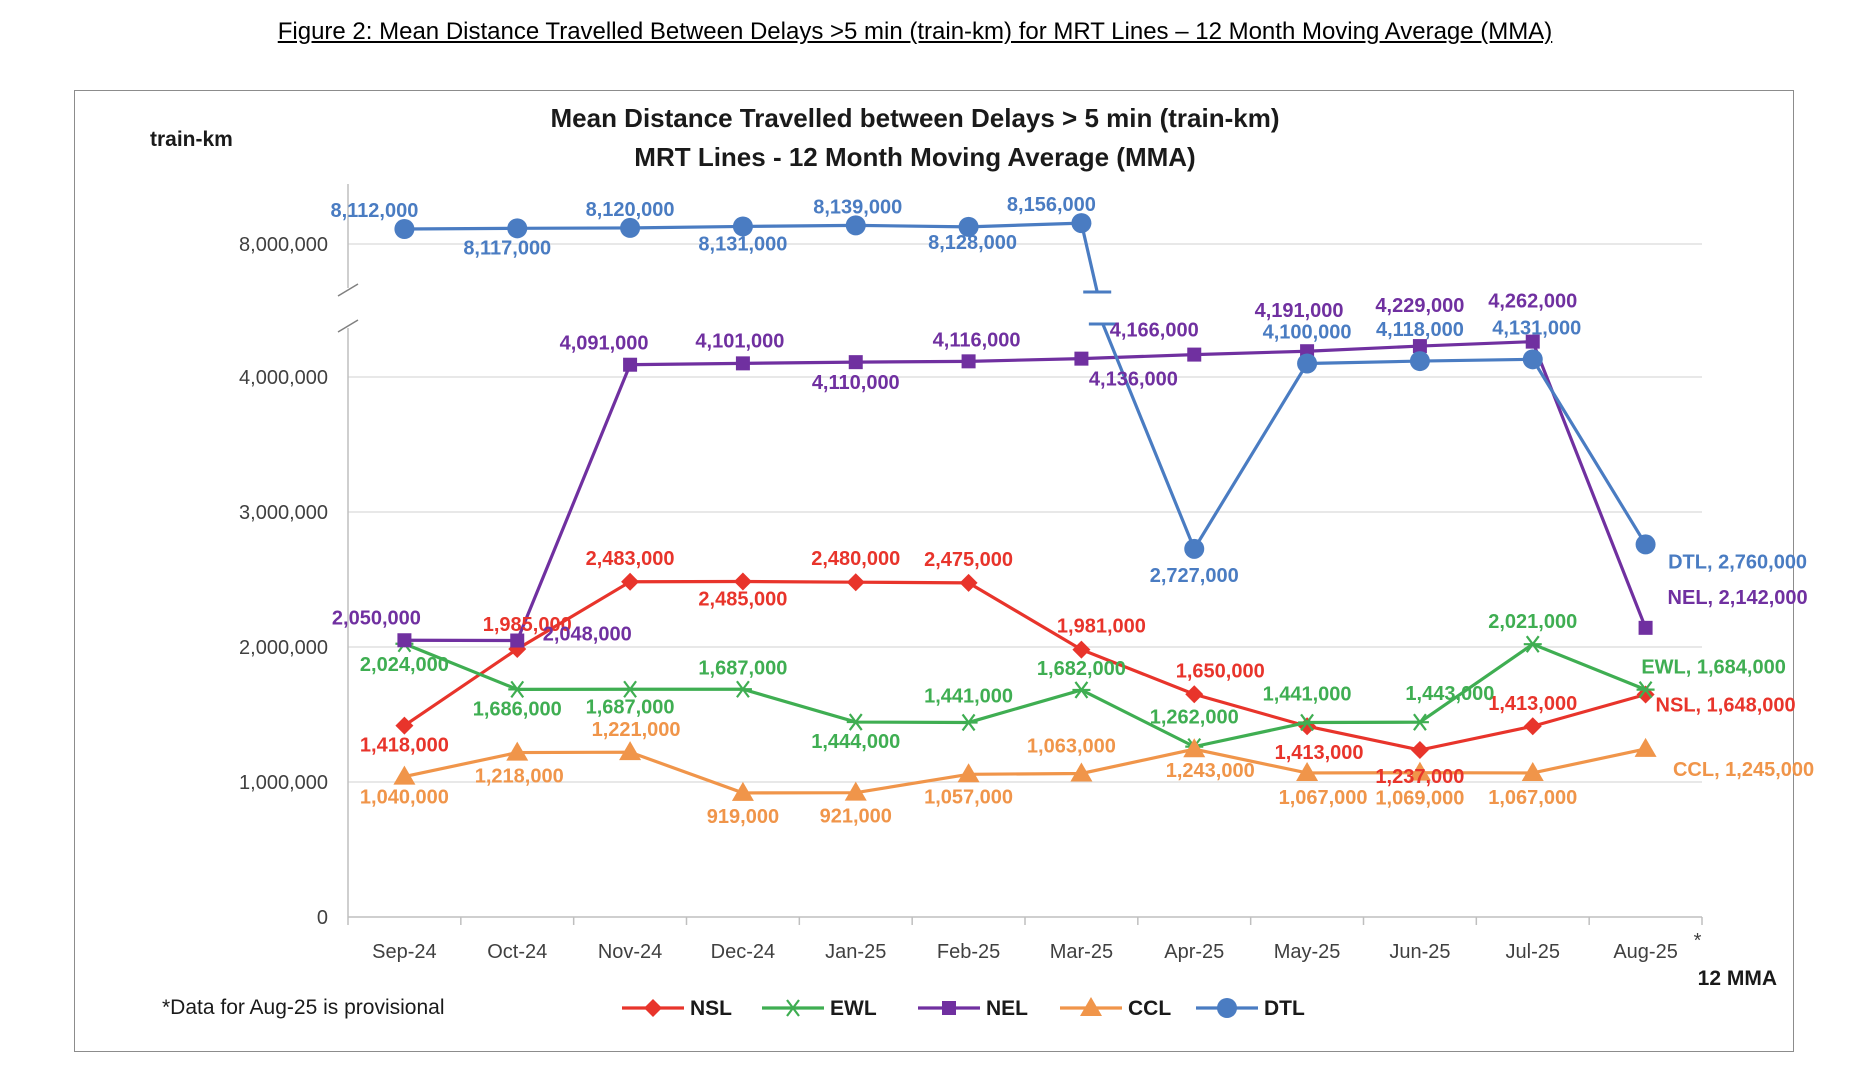  Describe the element at coordinates (1149, 1008) in the screenshot. I see `legend-label-ccl: CCL` at that location.